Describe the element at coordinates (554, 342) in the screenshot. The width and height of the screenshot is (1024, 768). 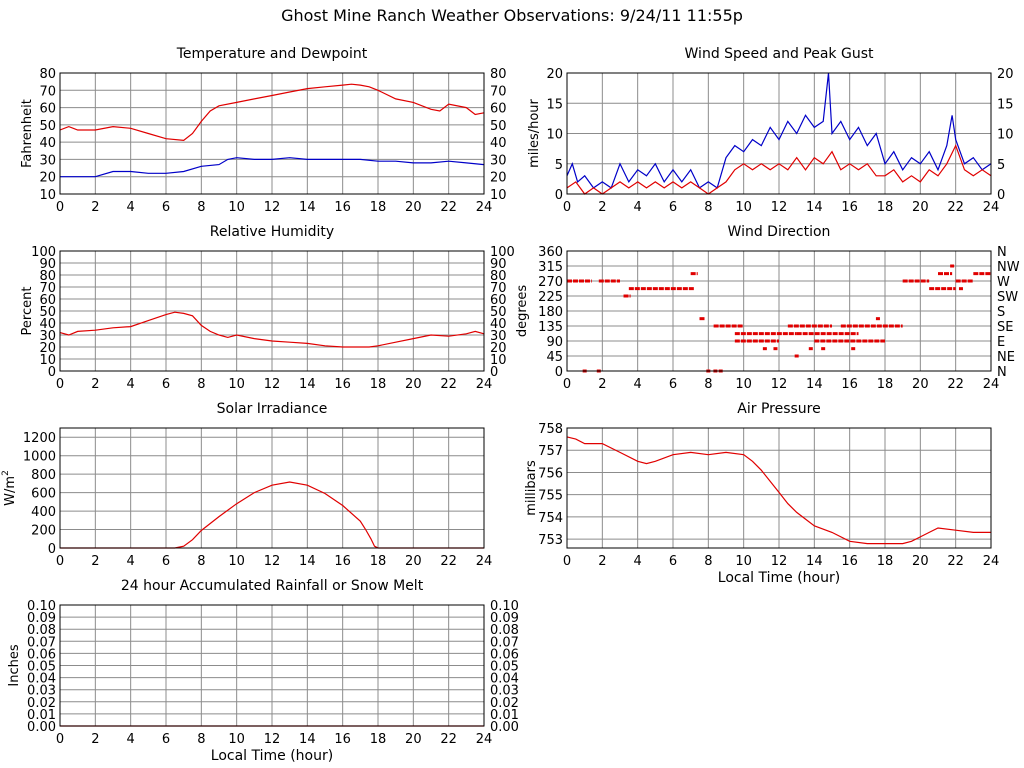
I see `wdir-ytick-label: 90` at that location.